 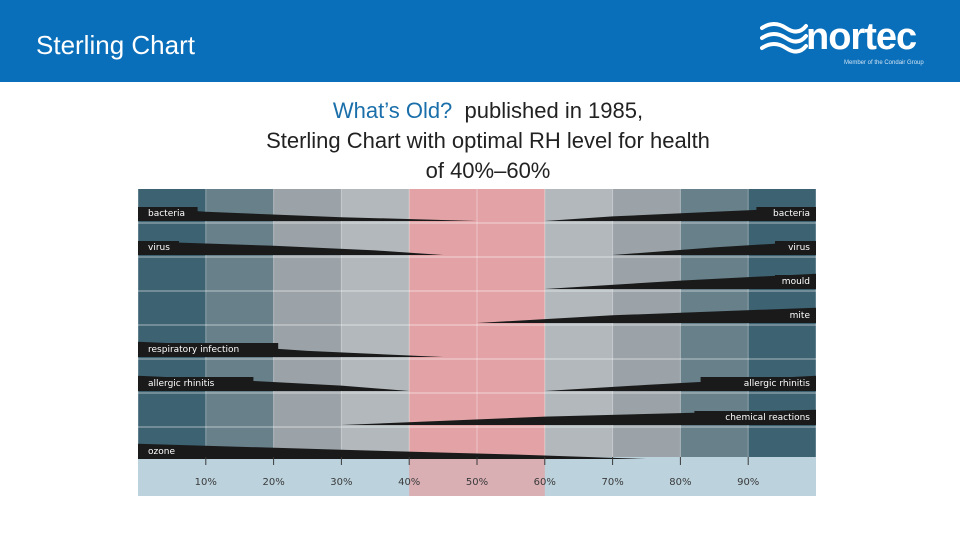 I want to click on series-label-allergic-rhinitis-left: allergic rhinitis, so click(x=181, y=384).